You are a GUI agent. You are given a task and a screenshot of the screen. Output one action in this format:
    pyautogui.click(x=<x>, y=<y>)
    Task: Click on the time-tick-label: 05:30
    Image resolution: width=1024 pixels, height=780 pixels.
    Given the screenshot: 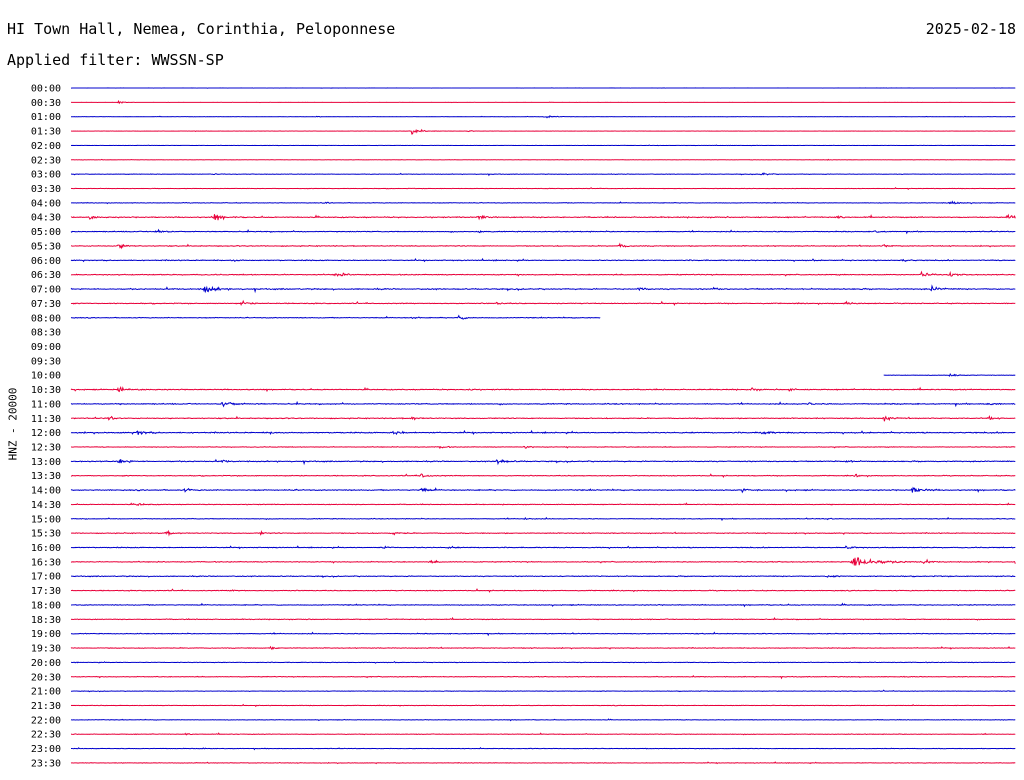 What is the action you would take?
    pyautogui.click(x=46, y=246)
    